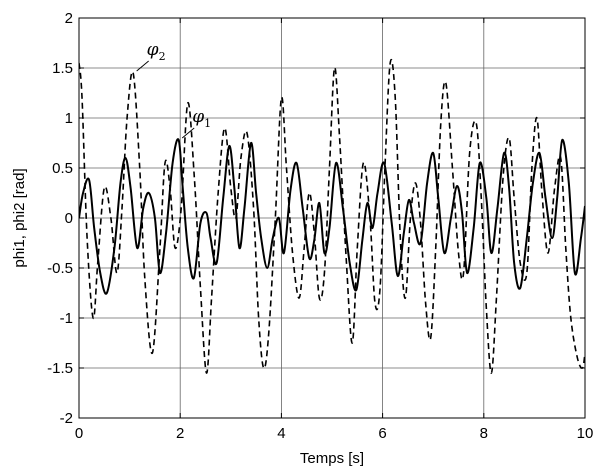 The height and width of the screenshot is (470, 604). Describe the element at coordinates (173, 89) in the screenshot. I see `annotations: φ2 φ1` at that location.